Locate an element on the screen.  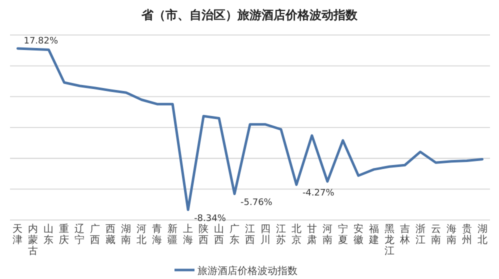
x-tick-label: 上海 is located at coordinates (188, 234).